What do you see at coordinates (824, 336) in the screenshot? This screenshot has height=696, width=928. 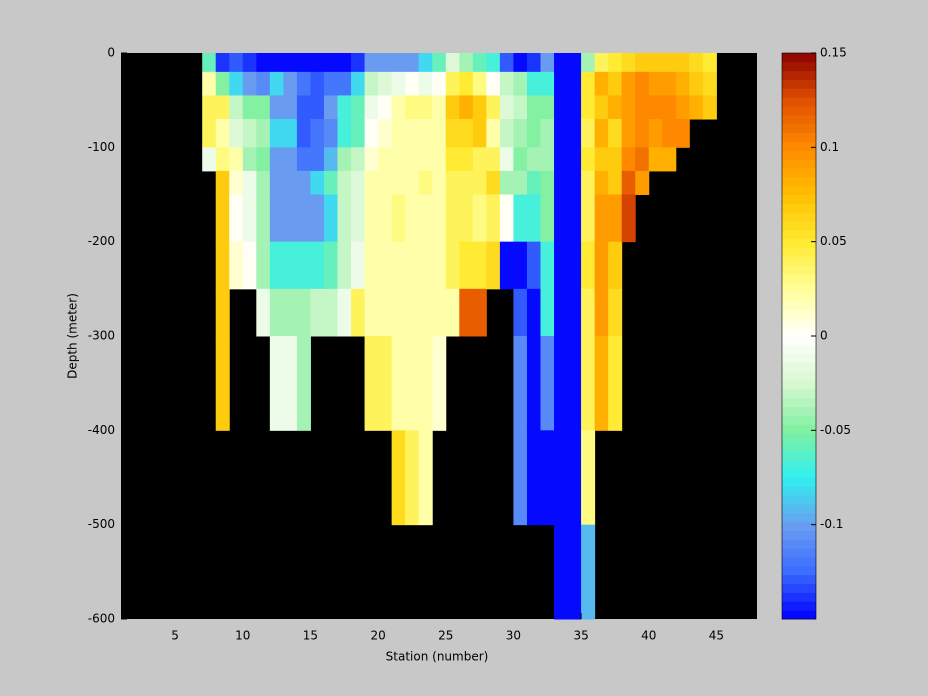 I see `colorbar-tick-label: 0` at bounding box center [824, 336].